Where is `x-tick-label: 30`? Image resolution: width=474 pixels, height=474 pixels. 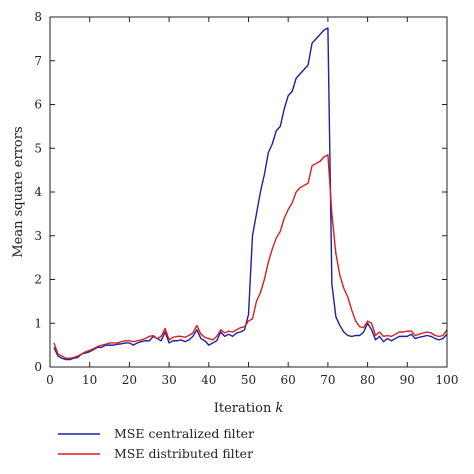 x-tick-label: 30 is located at coordinates (168, 380).